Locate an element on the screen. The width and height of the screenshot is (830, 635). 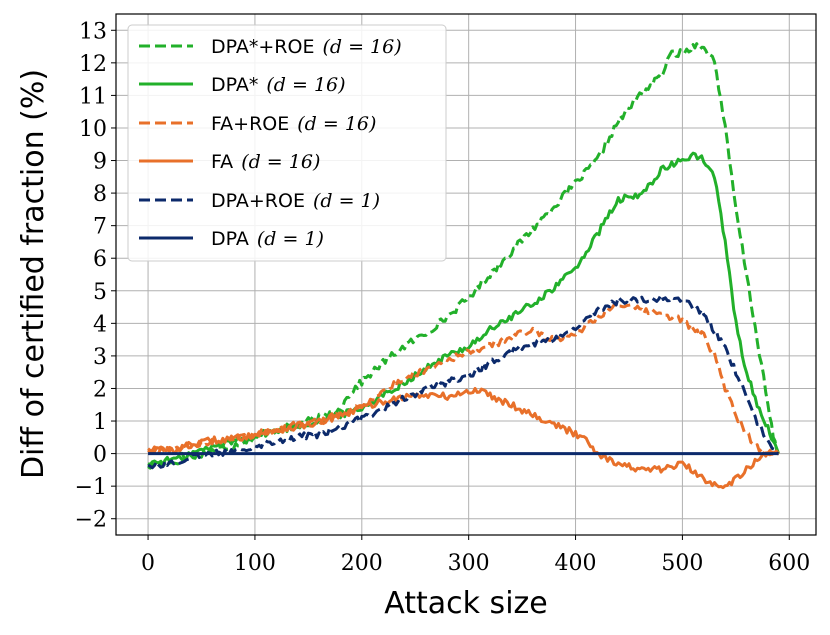
x-tick-label-0: 0 is located at coordinates (148, 563).